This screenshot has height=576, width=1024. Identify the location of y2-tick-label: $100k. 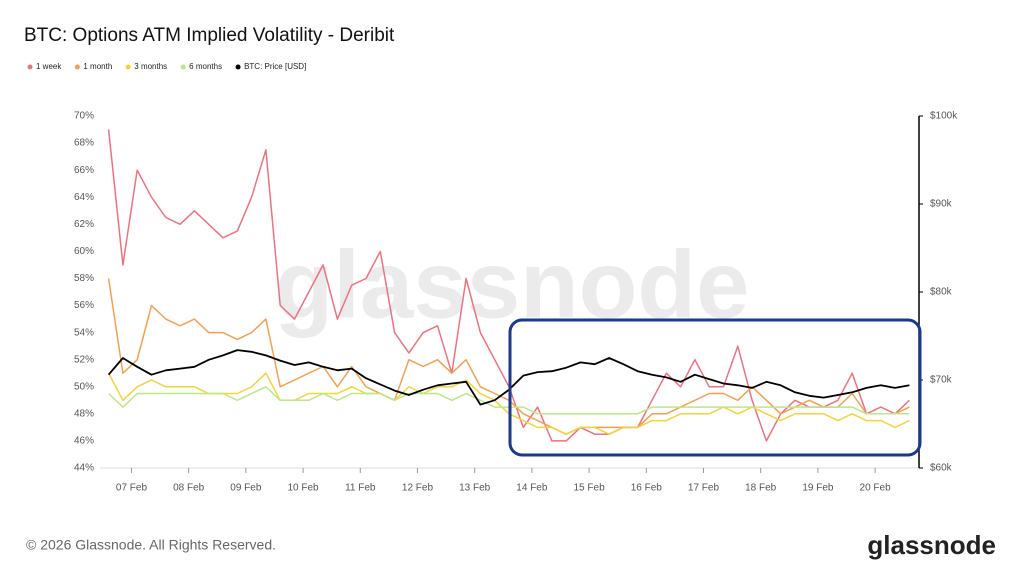
(944, 116).